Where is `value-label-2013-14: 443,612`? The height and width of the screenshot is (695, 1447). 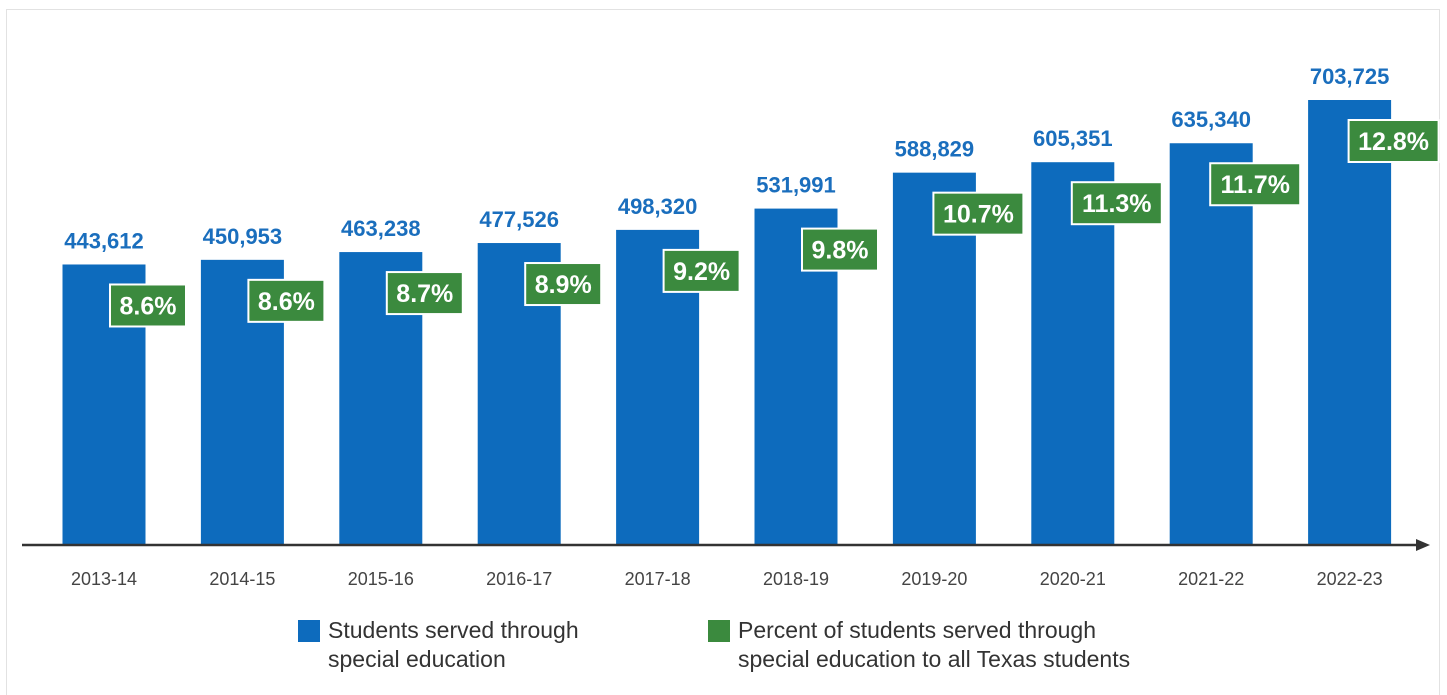
value-label-2013-14: 443,612 is located at coordinates (104, 240).